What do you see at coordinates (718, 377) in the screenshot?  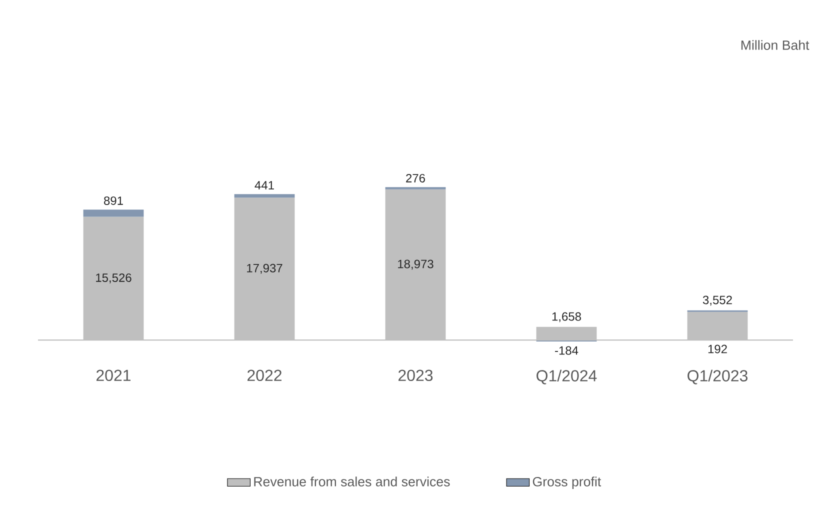 I see `x-tick-label: Q1/2023` at bounding box center [718, 377].